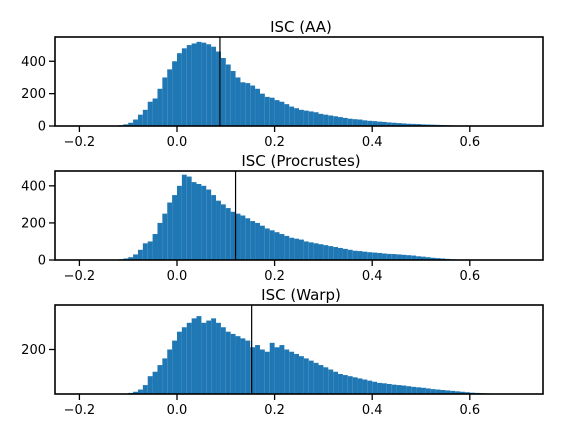  Describe the element at coordinates (177, 410) in the screenshot. I see `x-tick-label: 0.0` at that location.